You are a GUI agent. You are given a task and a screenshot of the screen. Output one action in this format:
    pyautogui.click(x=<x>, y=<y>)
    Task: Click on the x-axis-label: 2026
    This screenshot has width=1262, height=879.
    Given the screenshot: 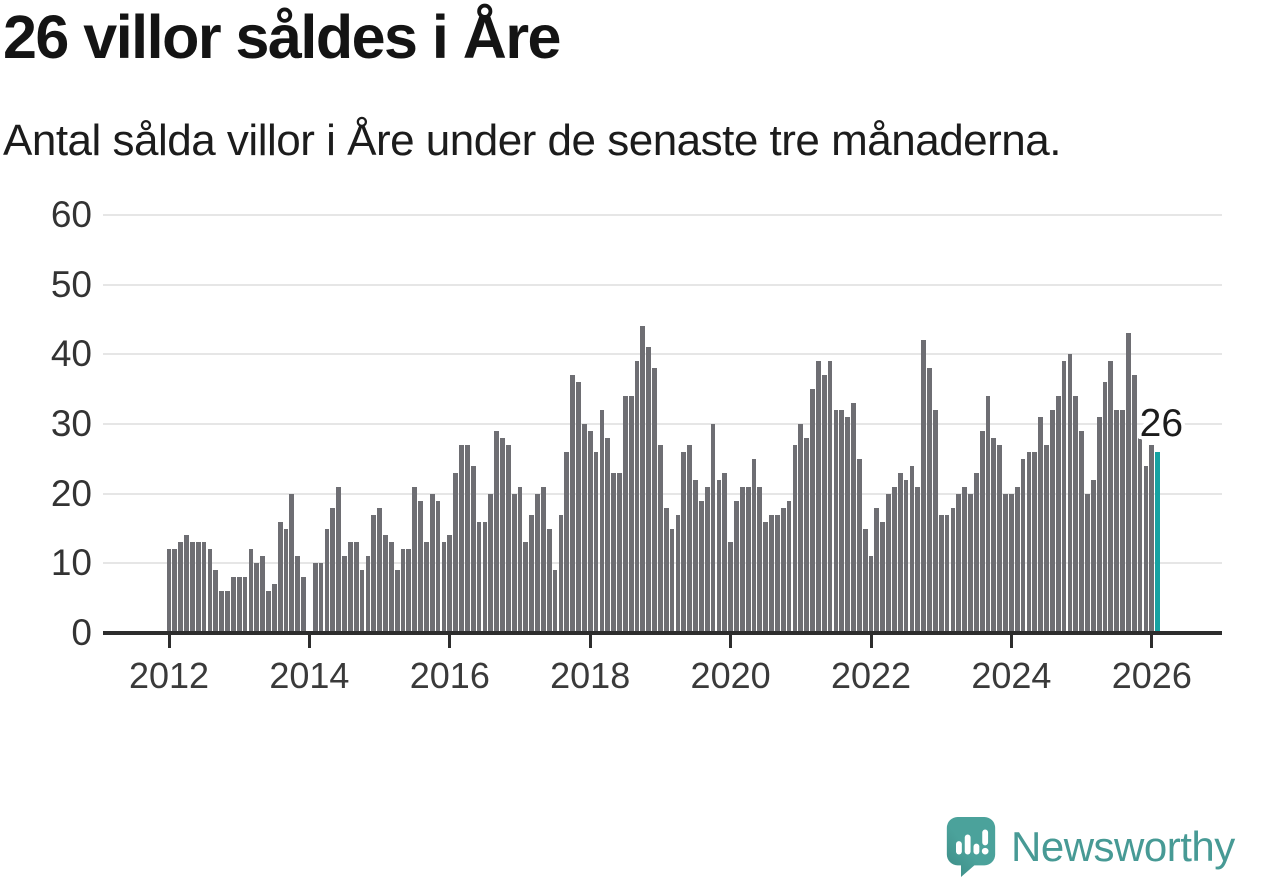 What is the action you would take?
    pyautogui.click(x=1151, y=675)
    